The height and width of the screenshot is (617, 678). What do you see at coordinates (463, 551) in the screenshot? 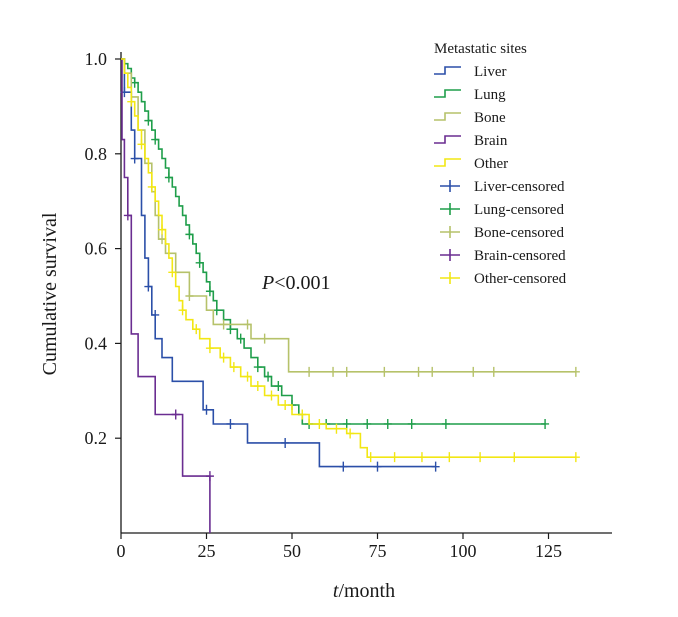
I see `x-tick-label-4: 100` at bounding box center [463, 551].